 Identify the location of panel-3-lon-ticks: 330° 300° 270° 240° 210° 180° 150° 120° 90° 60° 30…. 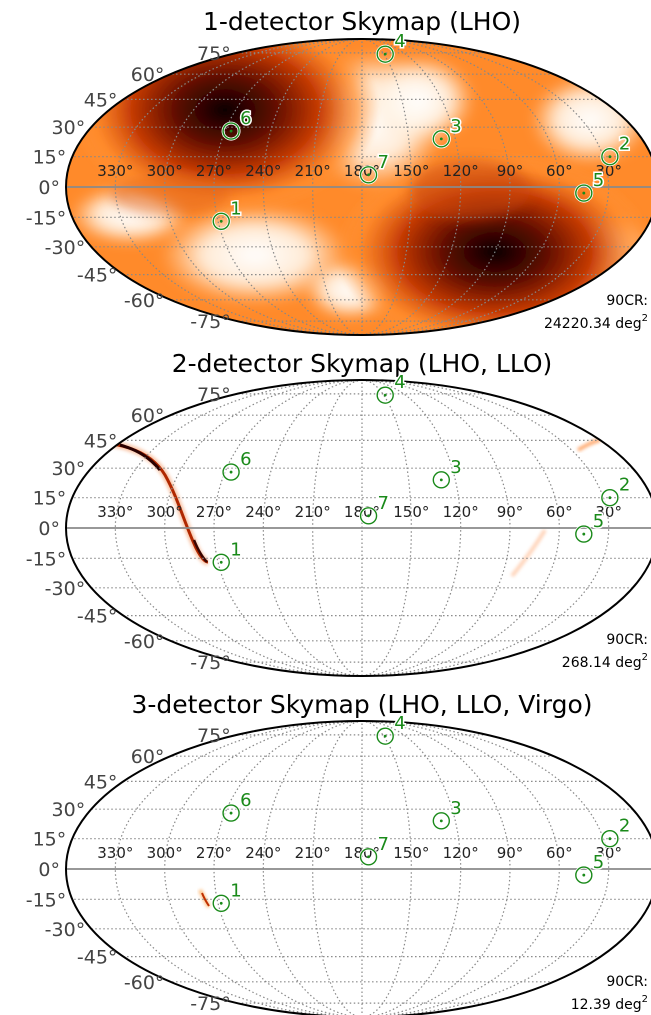
(359, 853).